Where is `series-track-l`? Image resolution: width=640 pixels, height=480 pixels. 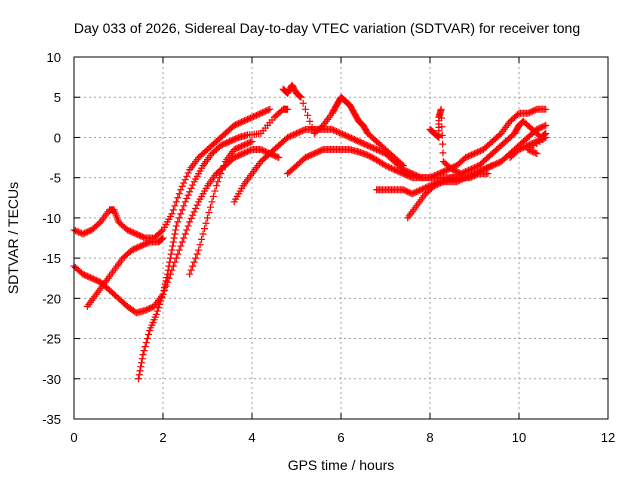
series-track-l is located at coordinates (528, 147).